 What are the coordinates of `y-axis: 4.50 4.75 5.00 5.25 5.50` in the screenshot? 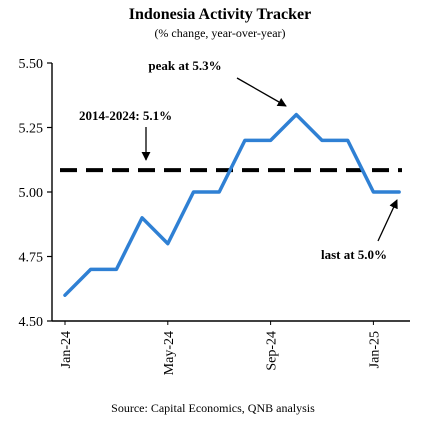 It's located at (35, 193).